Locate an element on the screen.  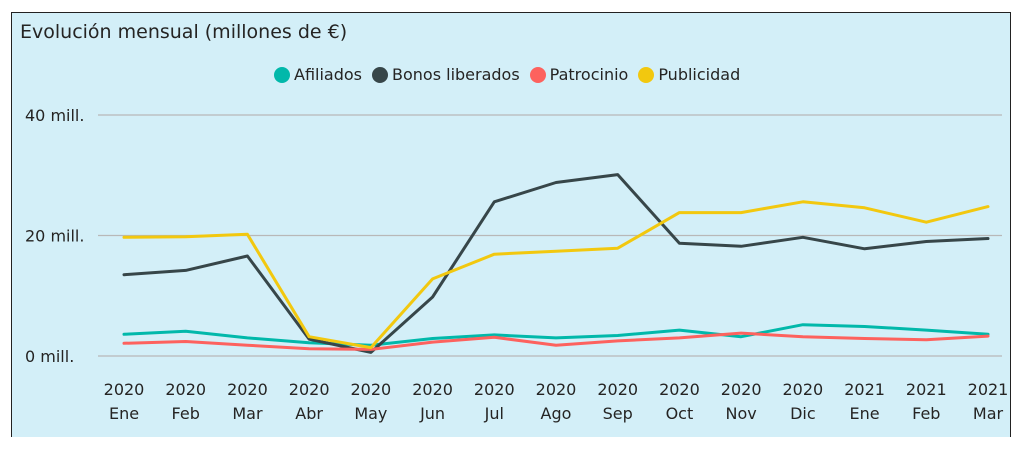
legend-item: Patrocinio is located at coordinates (579, 74).